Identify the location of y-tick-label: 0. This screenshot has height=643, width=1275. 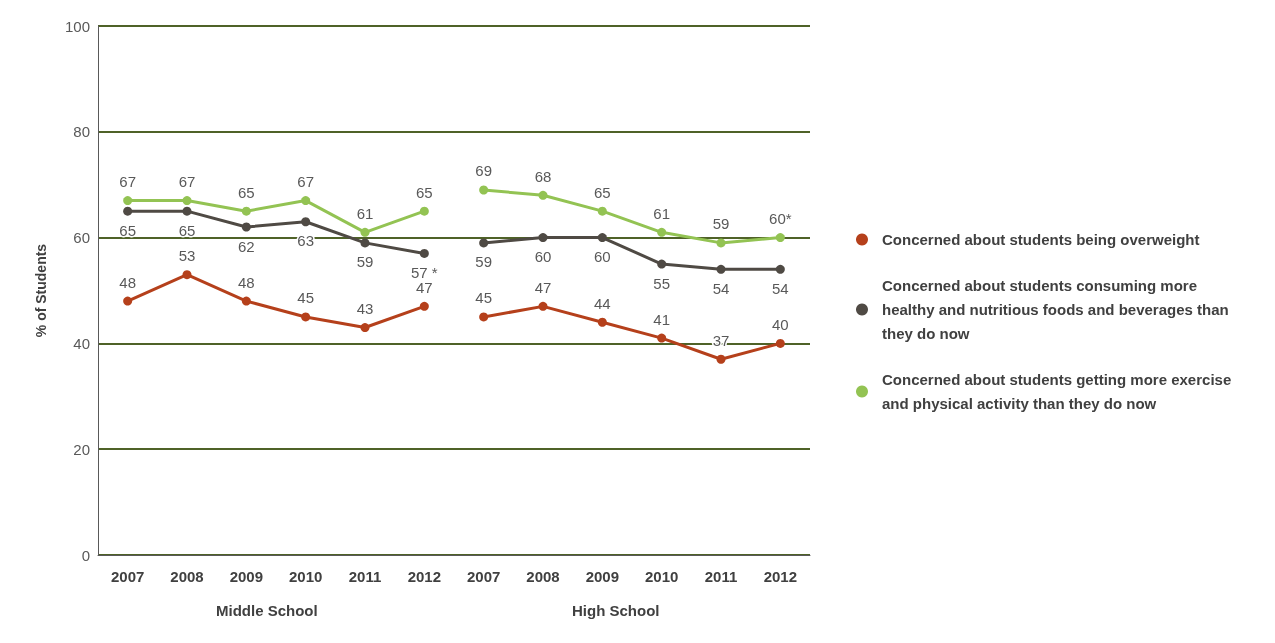
(85, 555).